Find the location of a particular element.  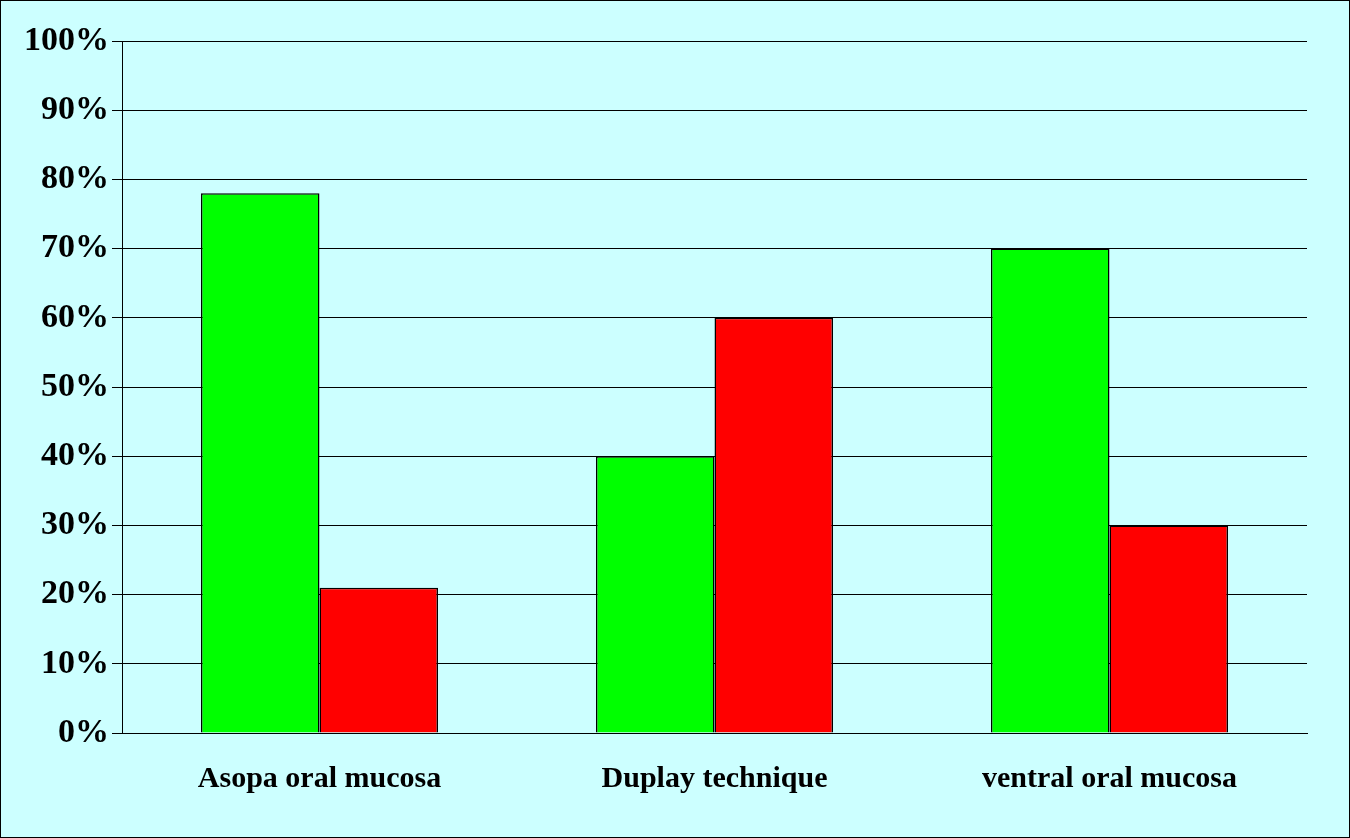

y-tick-label: 40% is located at coordinates (75, 453).